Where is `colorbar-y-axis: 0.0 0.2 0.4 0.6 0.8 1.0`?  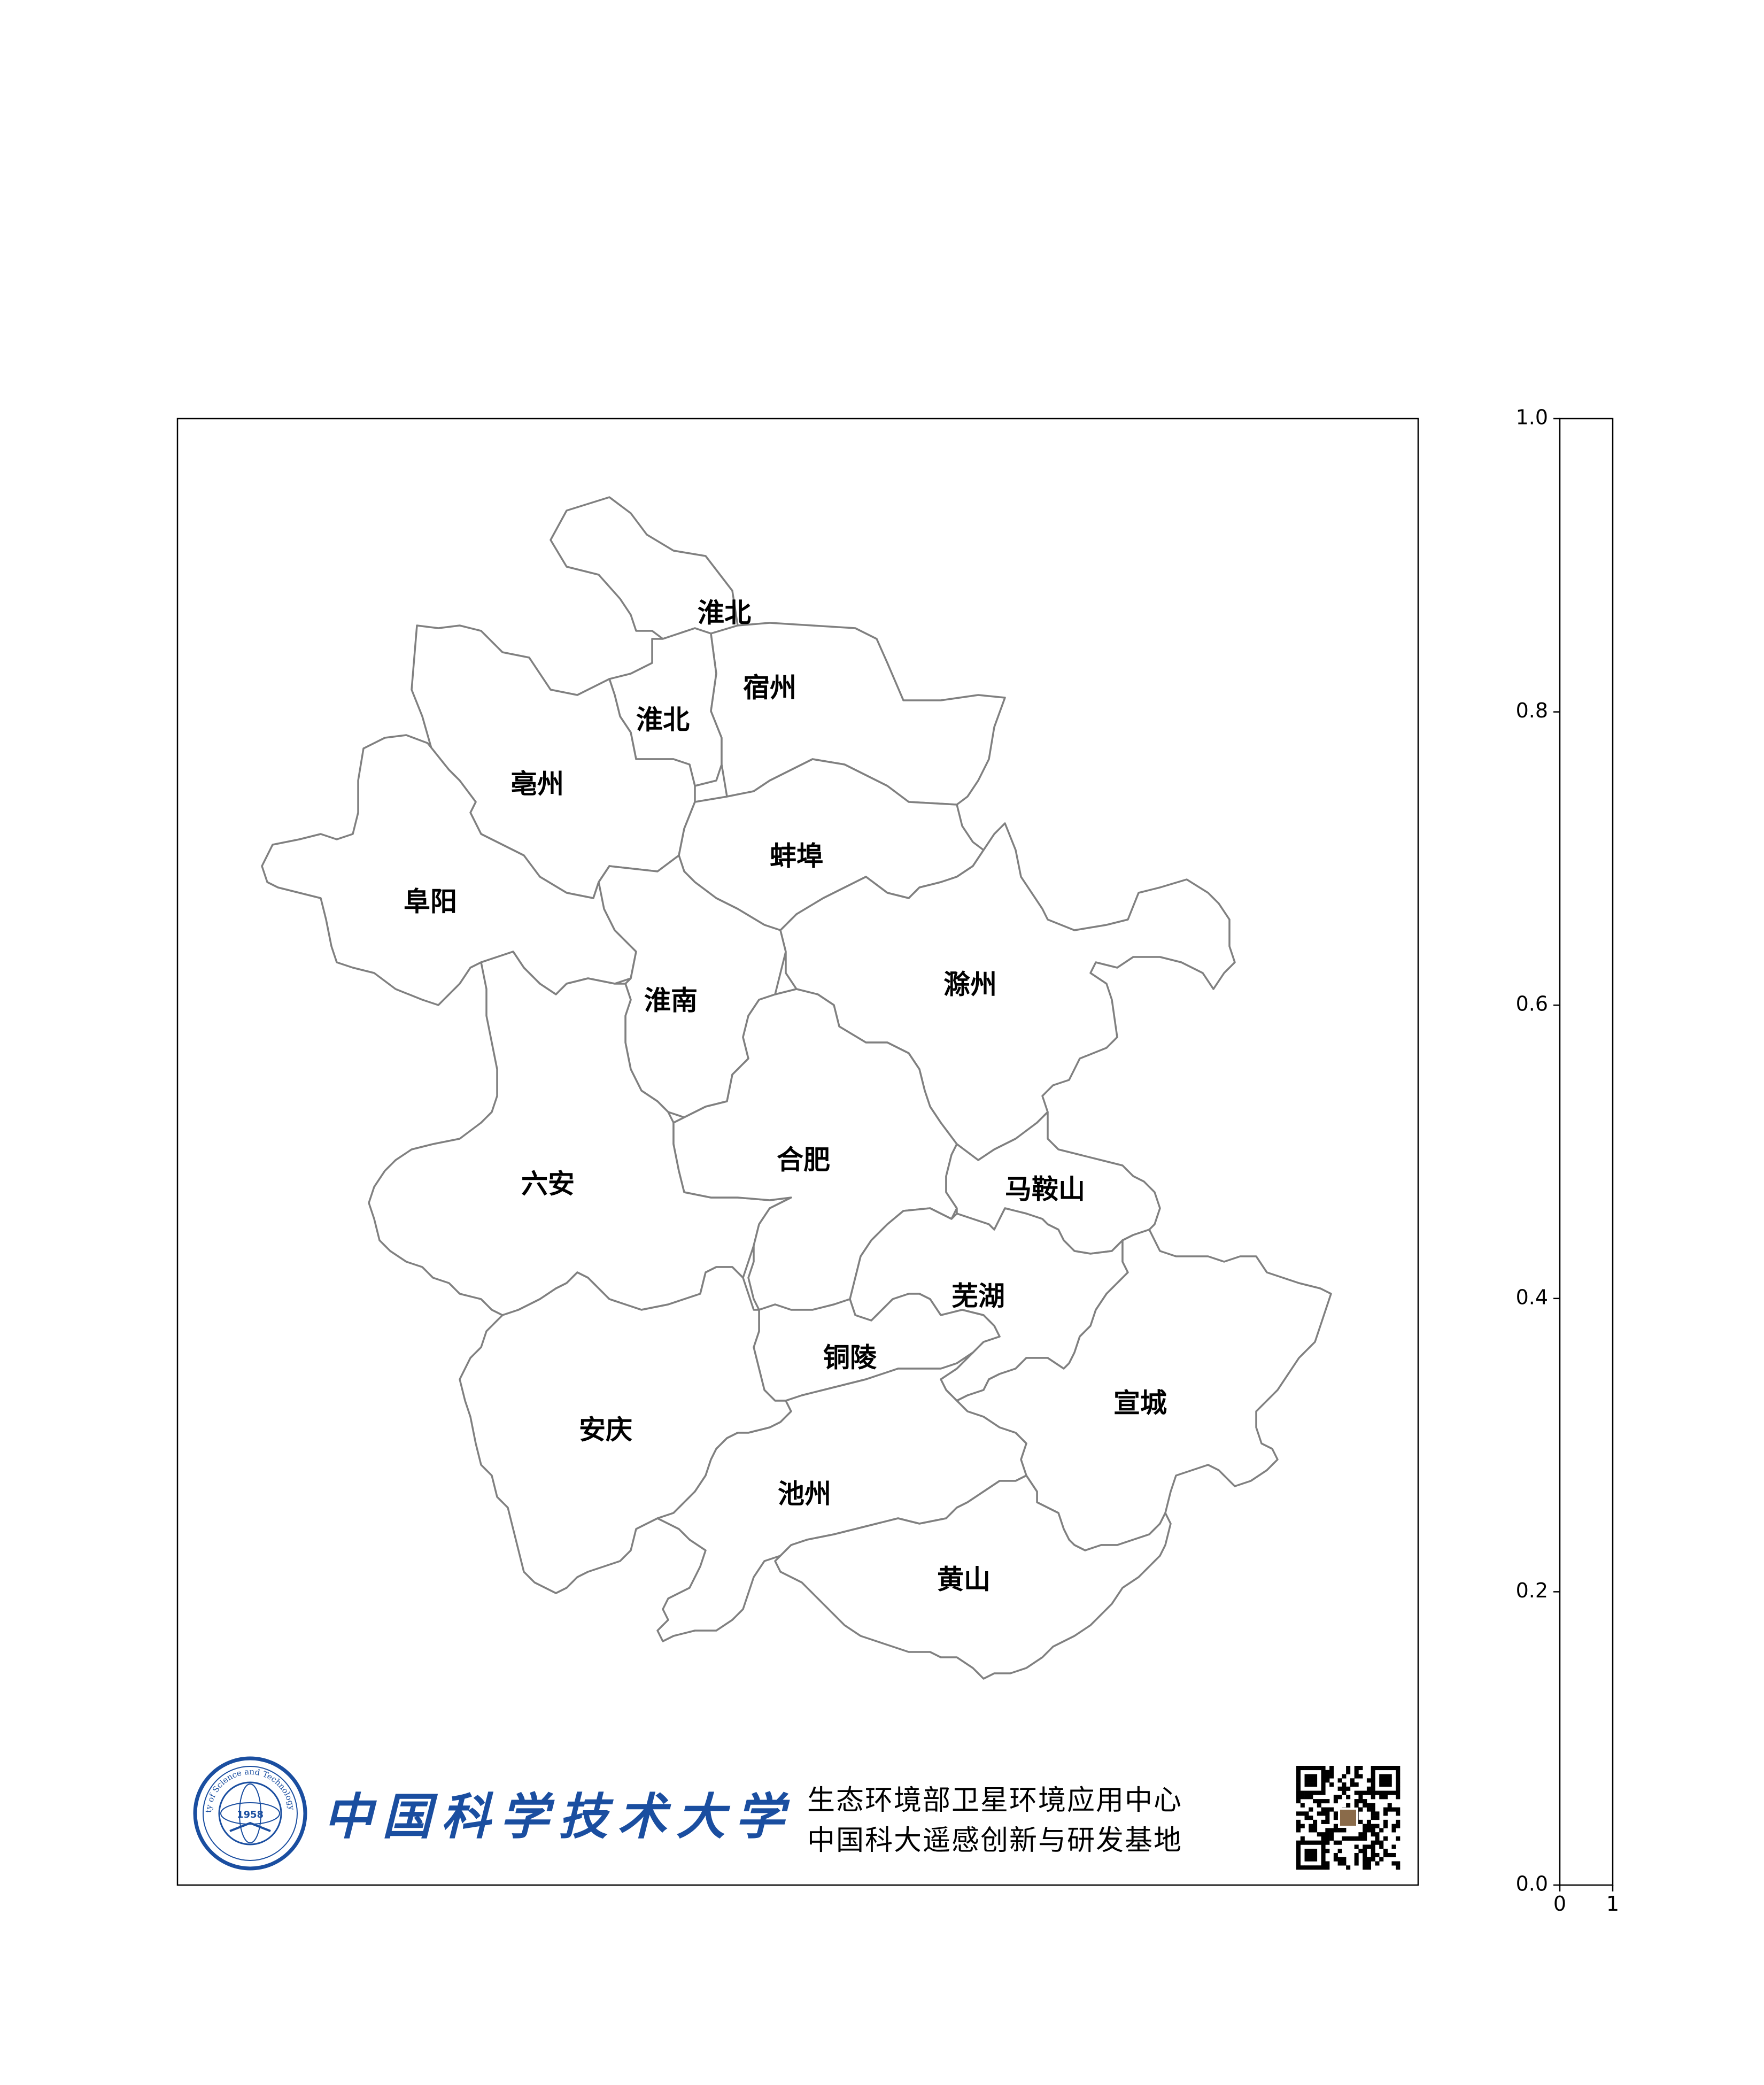 colorbar-y-axis: 0.0 0.2 0.4 0.6 0.8 1.0 is located at coordinates (1538, 1151).